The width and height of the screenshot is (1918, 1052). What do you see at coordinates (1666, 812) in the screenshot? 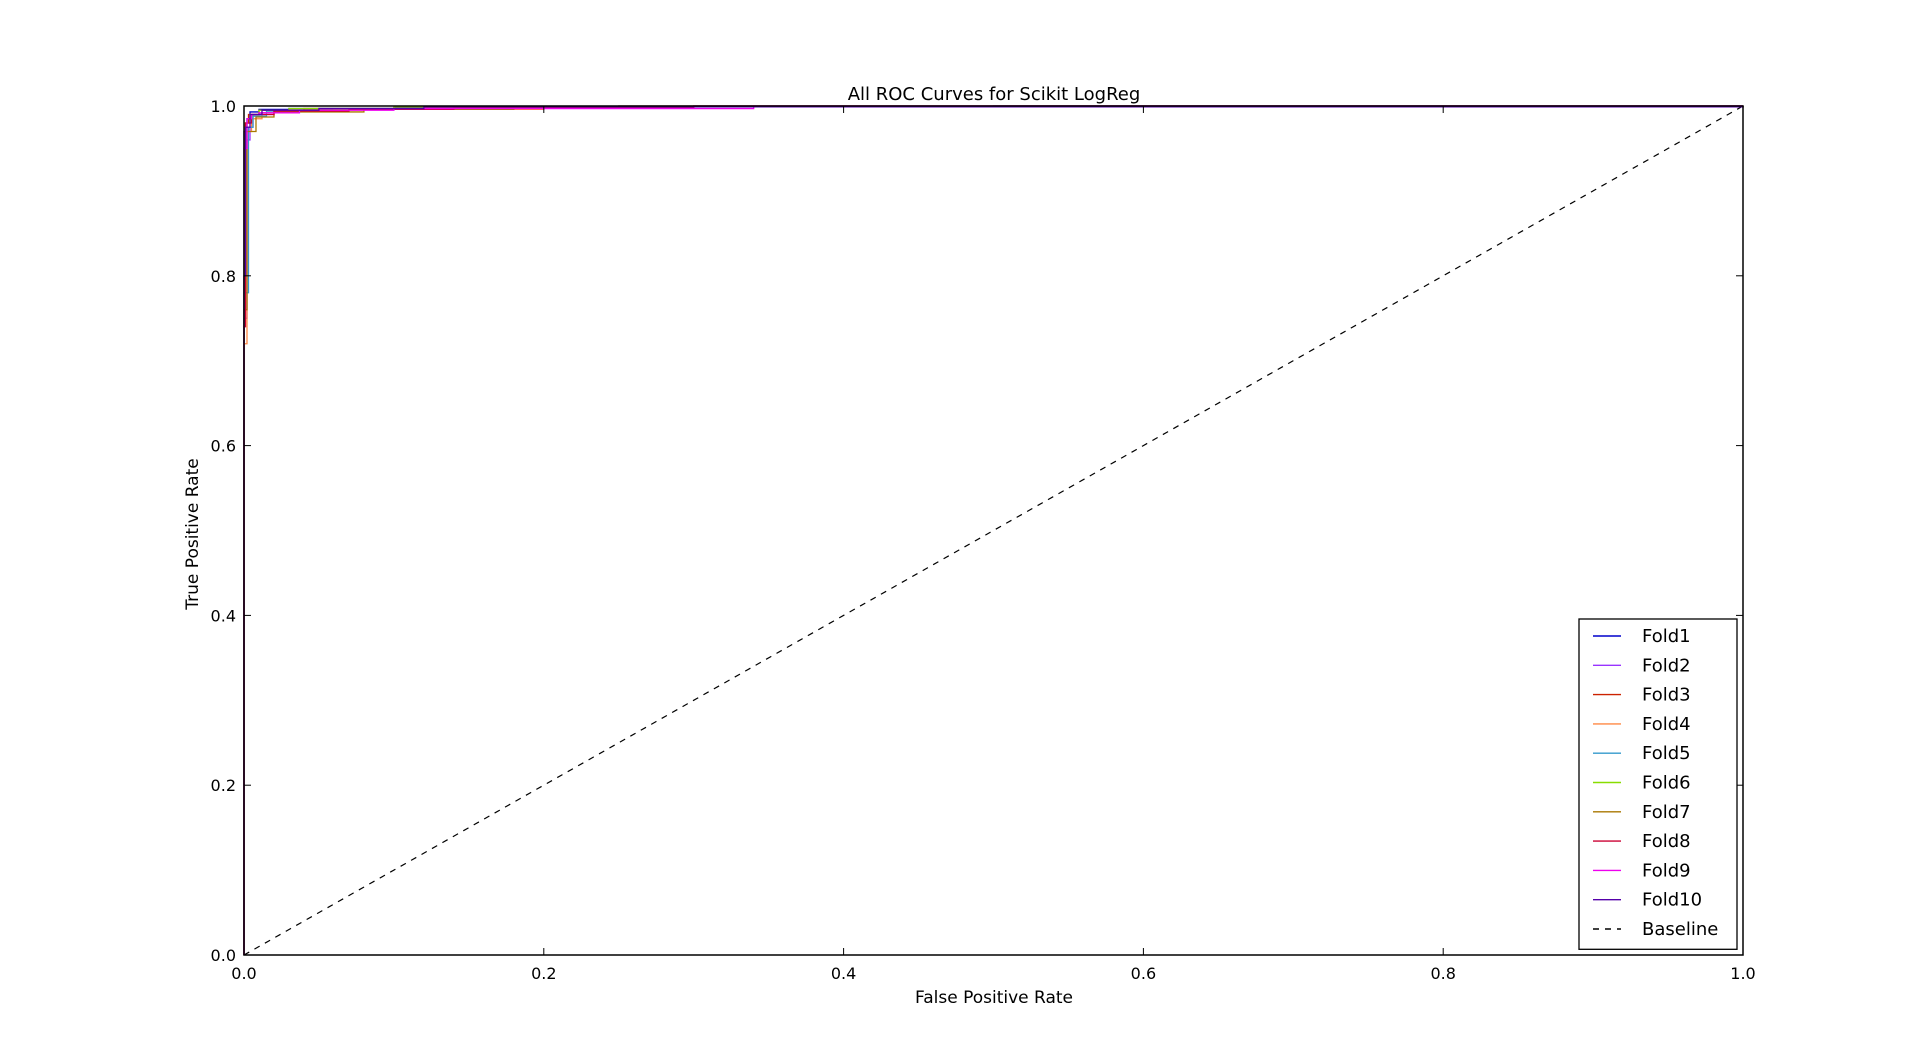
I see `legend-label-fold7: Fold7` at bounding box center [1666, 812].